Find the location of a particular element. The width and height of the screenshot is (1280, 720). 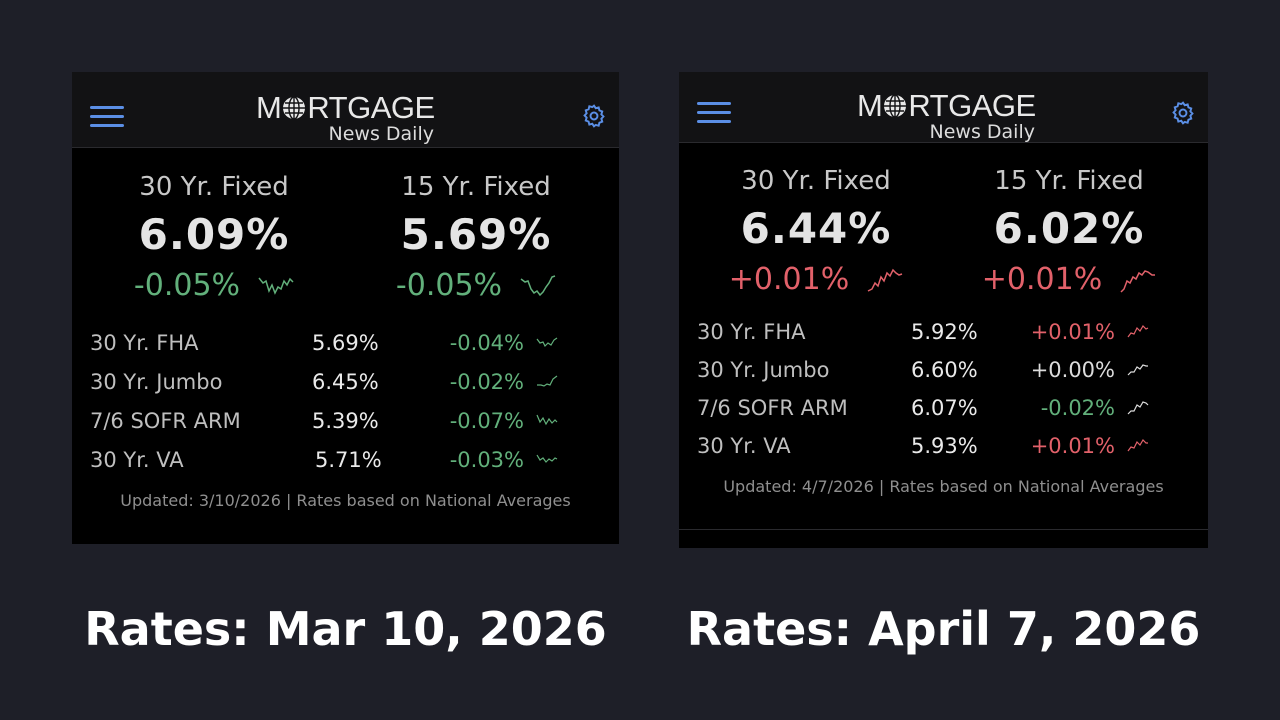

caption-mar-10: Rates: Mar 10, 2026 is located at coordinates (345, 629).